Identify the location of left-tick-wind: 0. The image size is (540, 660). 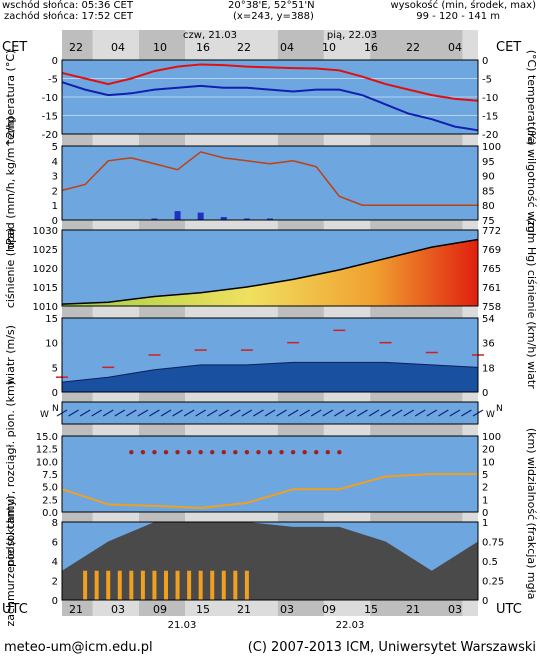
(55, 393).